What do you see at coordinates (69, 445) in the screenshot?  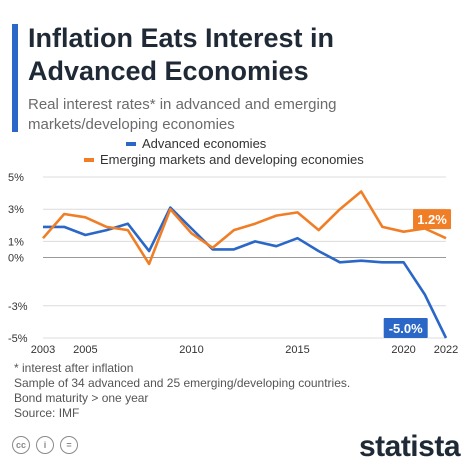 I see `no-derivatives-icon: =` at bounding box center [69, 445].